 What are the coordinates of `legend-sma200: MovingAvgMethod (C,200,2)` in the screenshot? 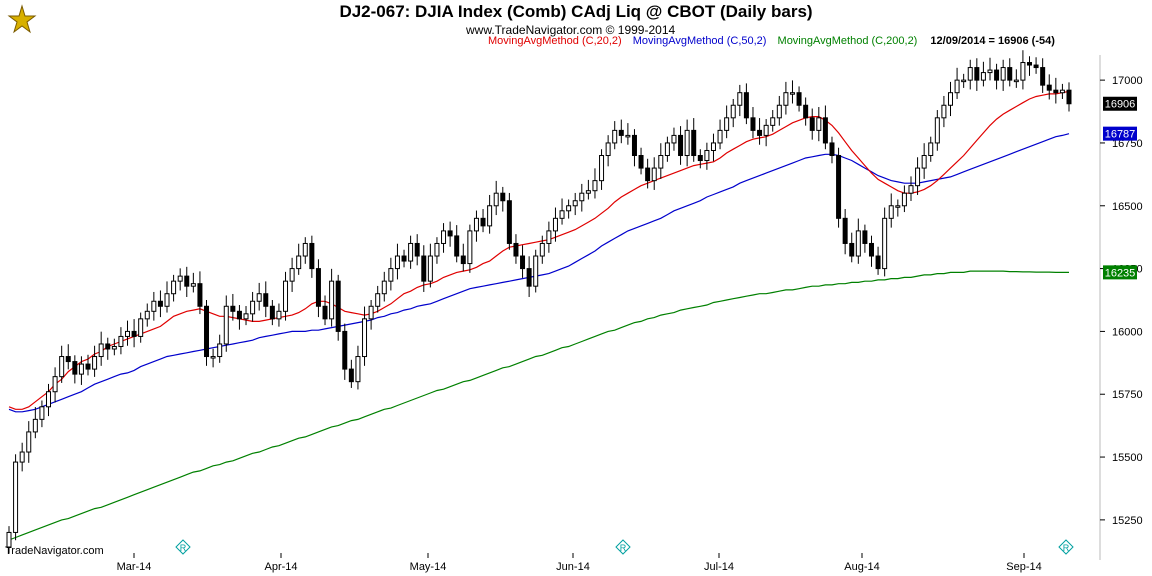 It's located at (847, 41).